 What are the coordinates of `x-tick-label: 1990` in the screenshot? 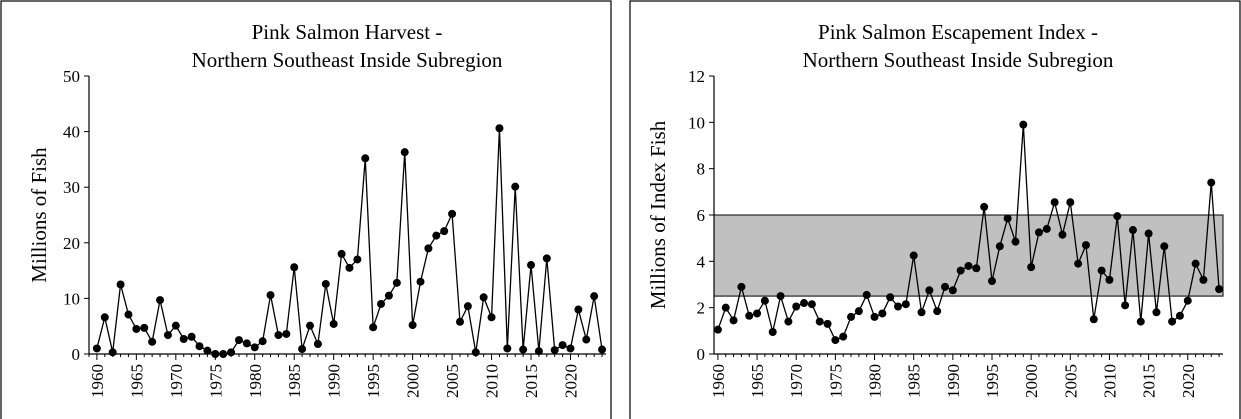 It's located at (334, 381).